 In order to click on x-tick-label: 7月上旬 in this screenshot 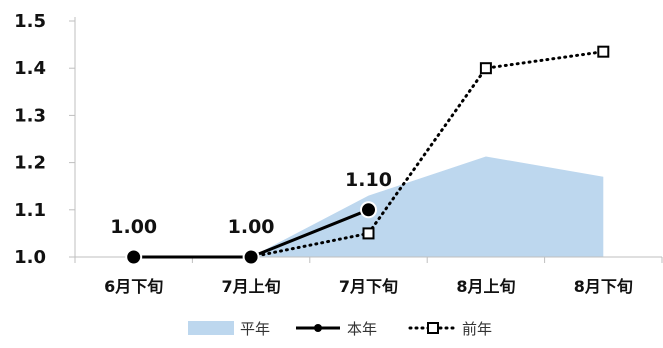, I will do `click(251, 286)`.